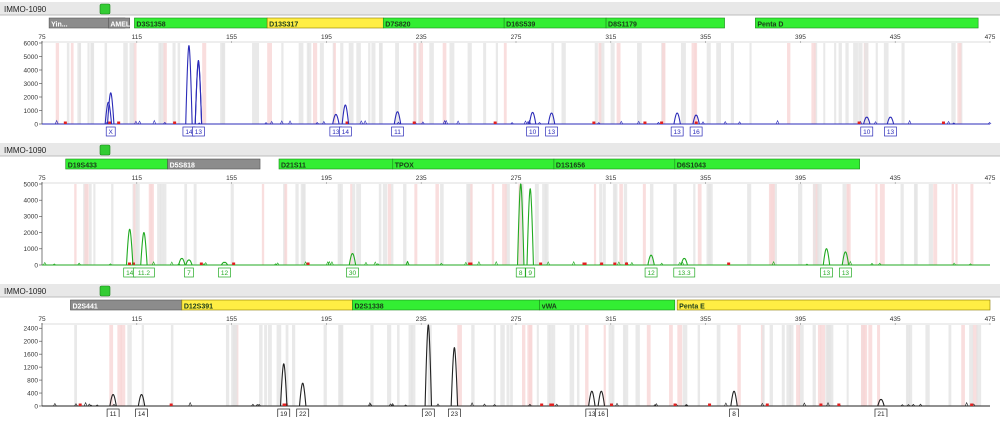  Describe the element at coordinates (421, 319) in the screenshot. I see `x-tick-label: 235` at that location.